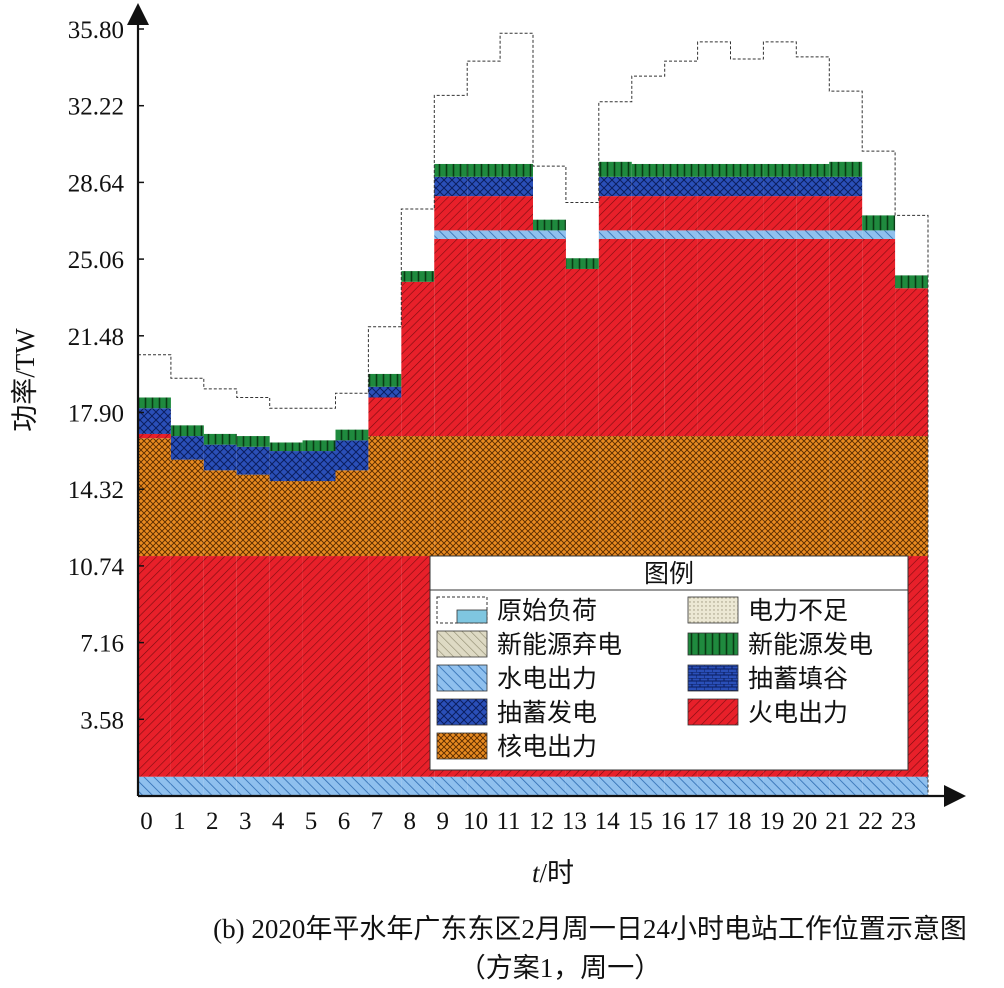 The image size is (1004, 988). What do you see at coordinates (154, 497) in the screenshot?
I see `bar-segment-nuclear-h0` at bounding box center [154, 497].